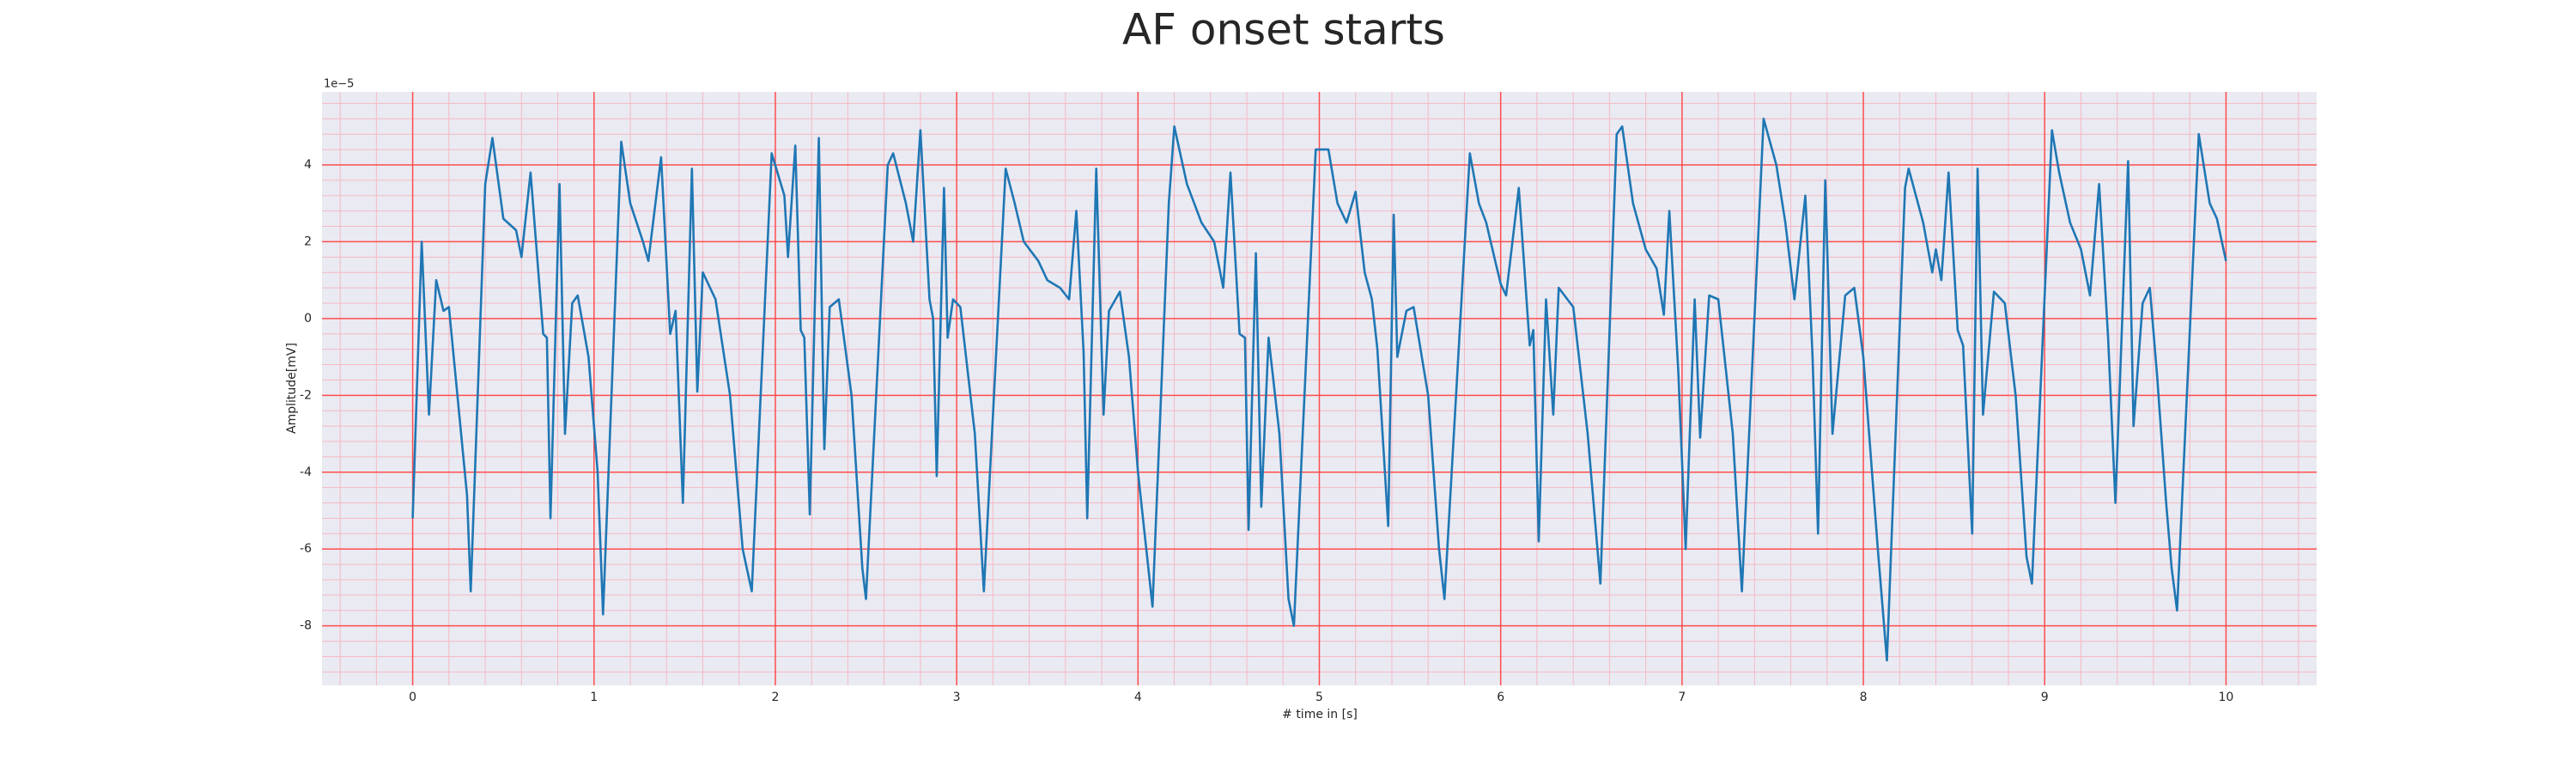 Image resolution: width=2576 pixels, height=773 pixels. What do you see at coordinates (1138, 697) in the screenshot?
I see `x-tick-label: 4` at bounding box center [1138, 697].